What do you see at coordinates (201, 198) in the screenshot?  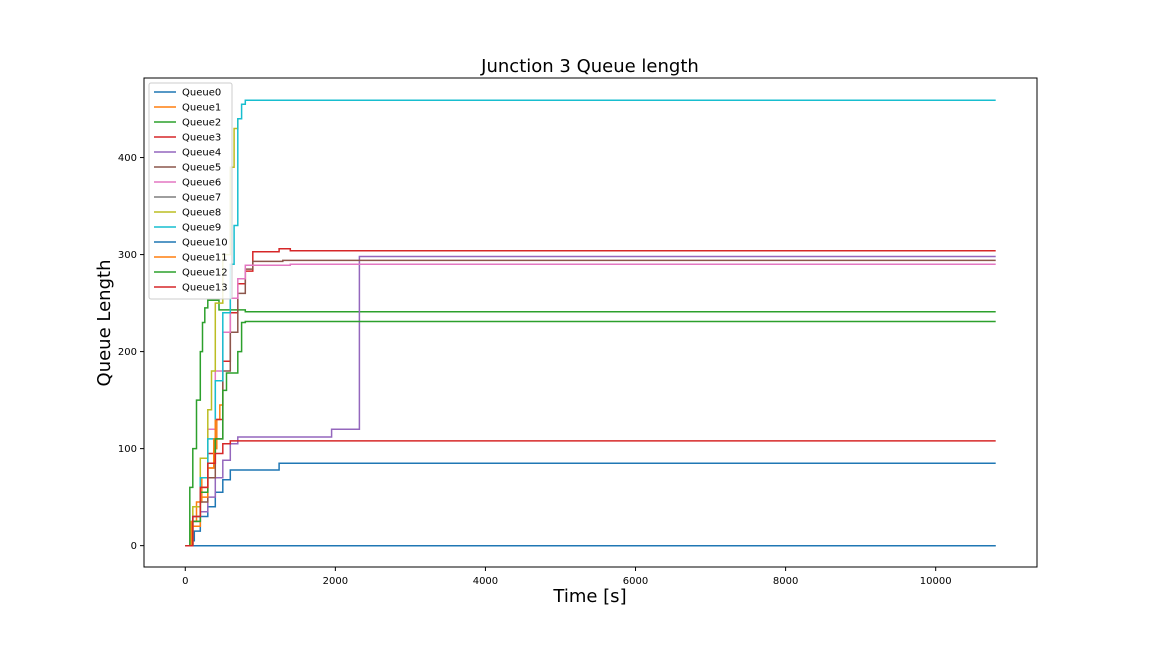 I see `legend-label: Queue7` at bounding box center [201, 198].